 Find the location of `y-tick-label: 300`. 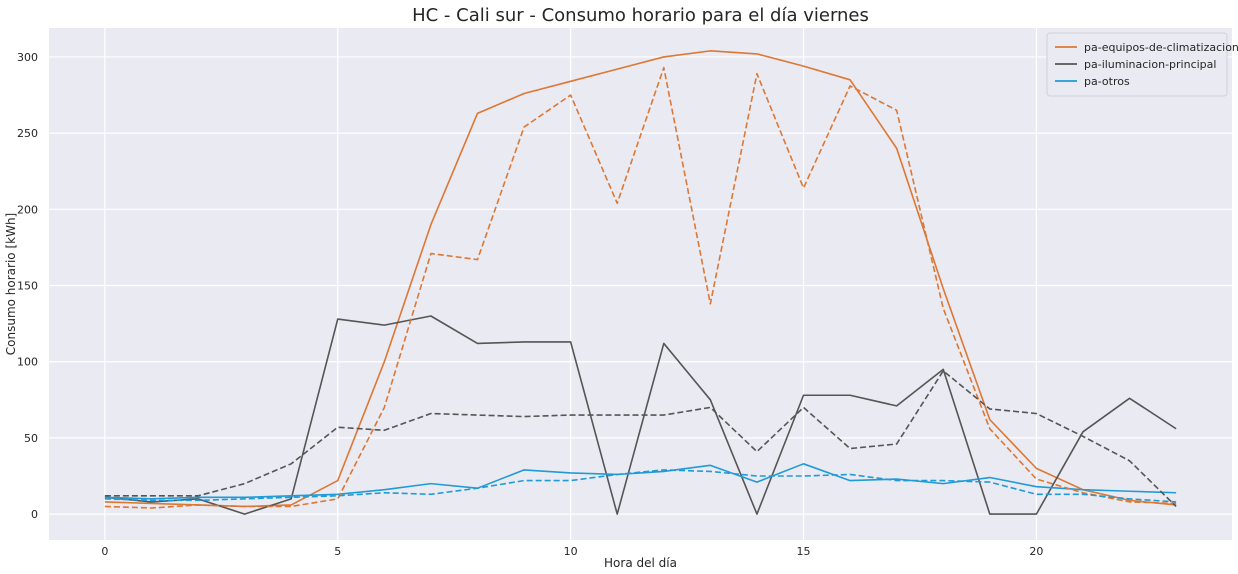

y-tick-label: 300 is located at coordinates (27, 57).